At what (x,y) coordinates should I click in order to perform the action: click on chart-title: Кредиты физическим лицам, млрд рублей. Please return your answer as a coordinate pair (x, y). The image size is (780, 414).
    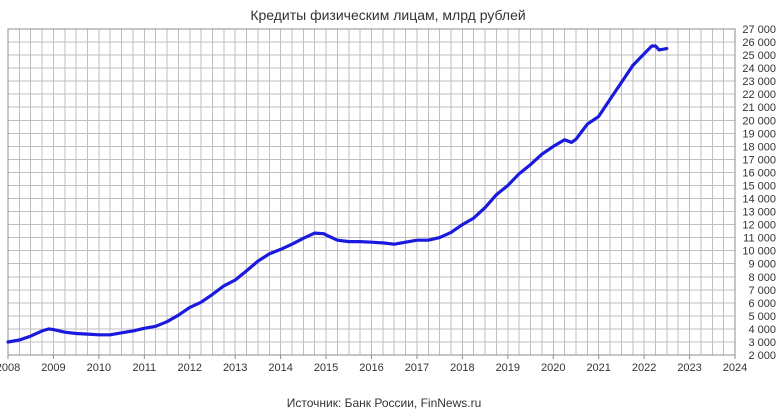
    Looking at the image, I should click on (387, 15).